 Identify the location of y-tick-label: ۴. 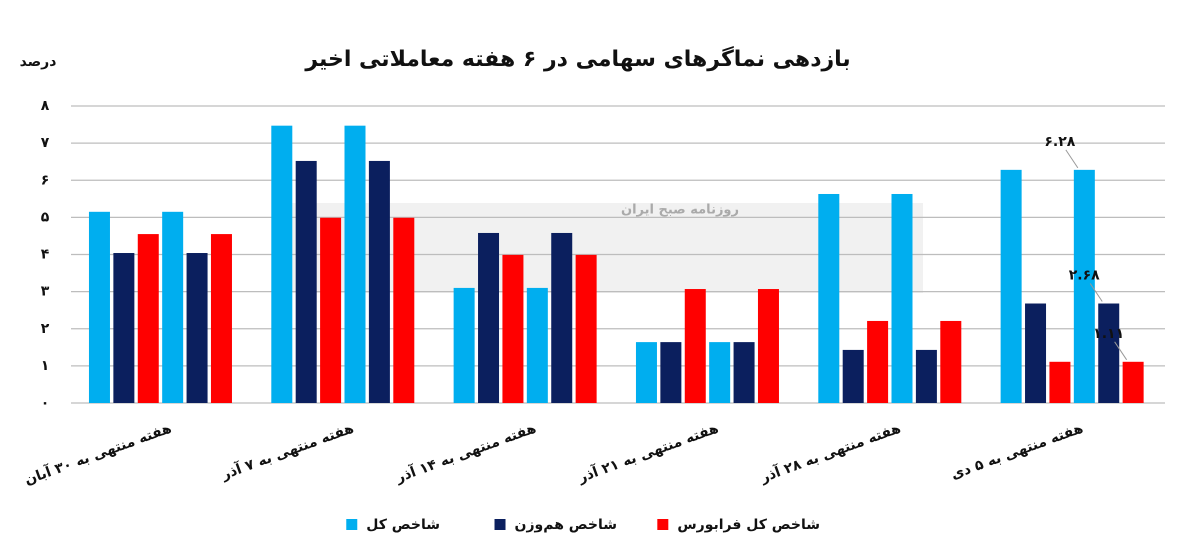
(45, 255).